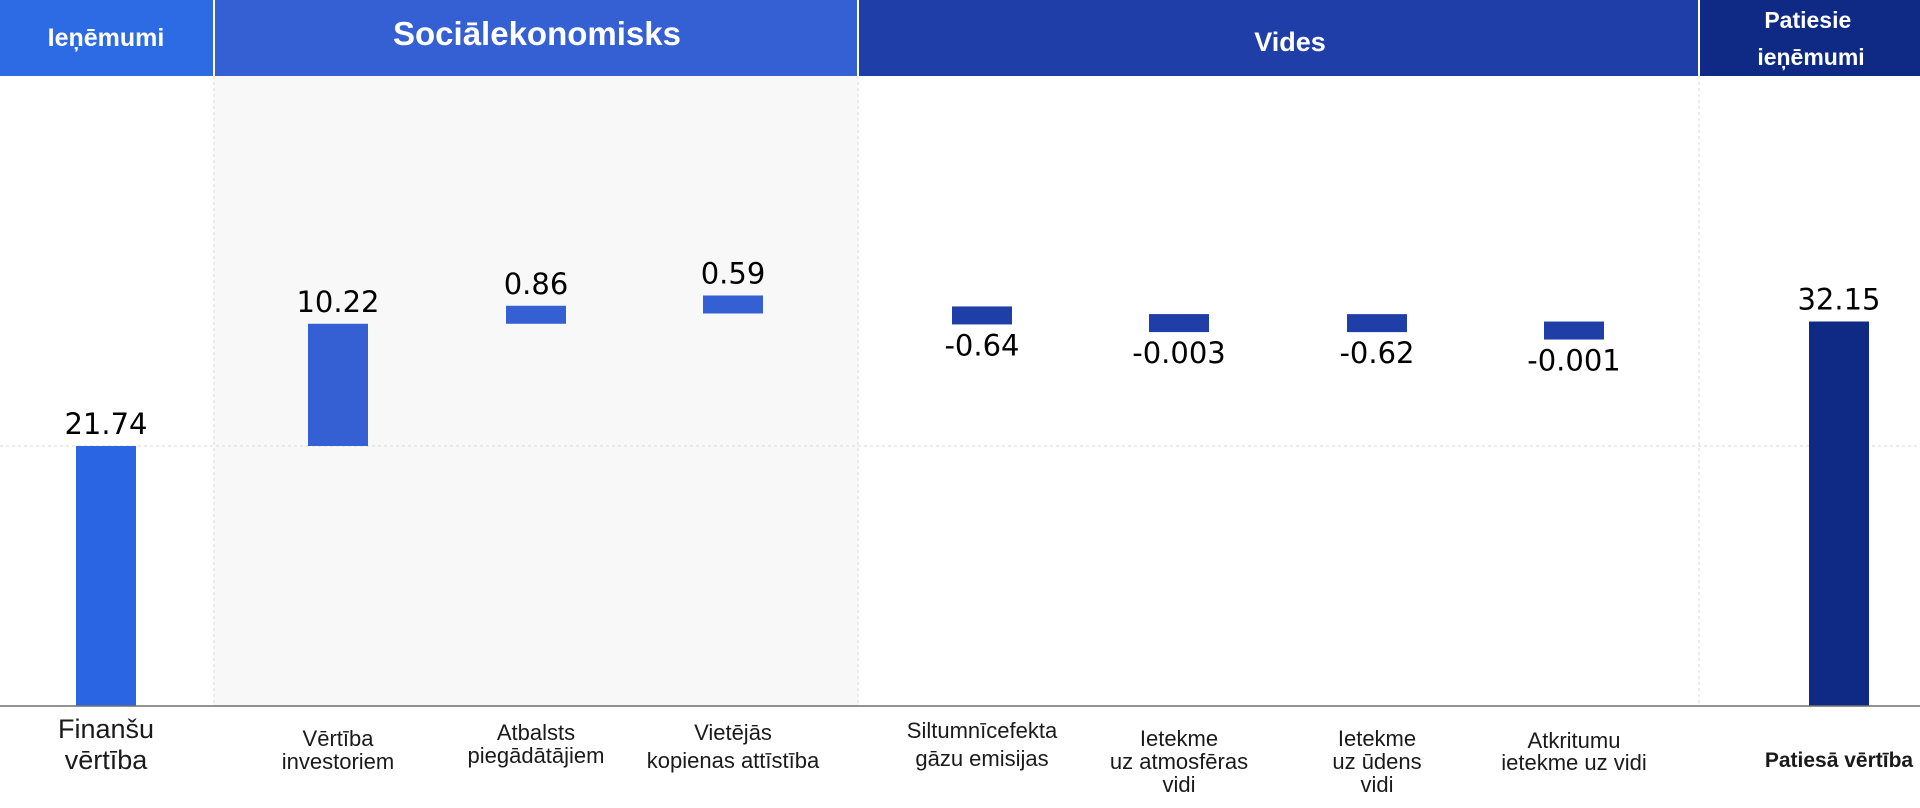  What do you see at coordinates (1376, 353) in the screenshot?
I see `value-label-7: -0.62` at bounding box center [1376, 353].